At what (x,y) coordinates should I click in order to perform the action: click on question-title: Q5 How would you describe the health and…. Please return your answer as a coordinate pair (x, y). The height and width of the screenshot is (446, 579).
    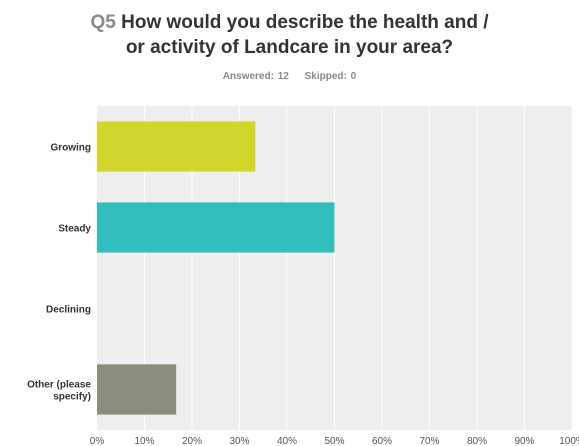
    Looking at the image, I should click on (289, 35).